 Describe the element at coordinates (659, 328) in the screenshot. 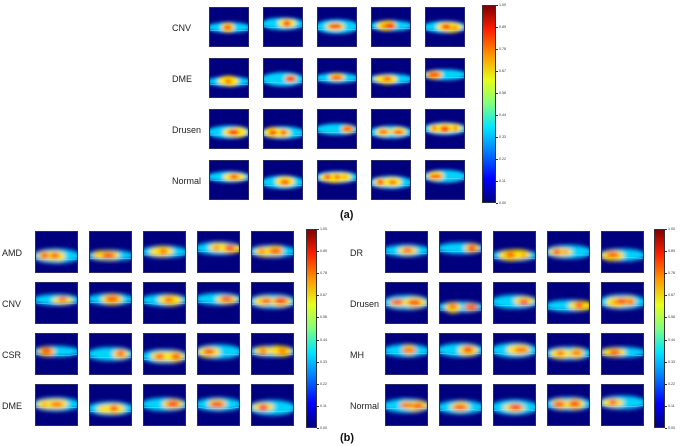

I see `colorbar-b-right` at that location.